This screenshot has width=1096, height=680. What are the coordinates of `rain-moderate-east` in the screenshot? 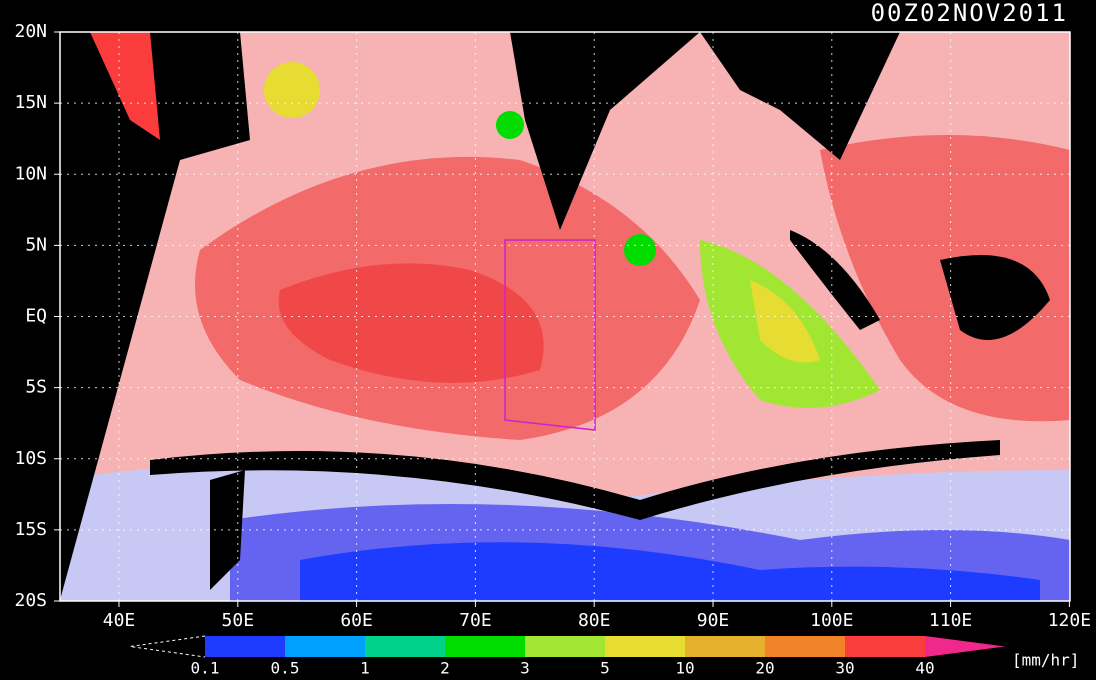 It's located at (945, 278).